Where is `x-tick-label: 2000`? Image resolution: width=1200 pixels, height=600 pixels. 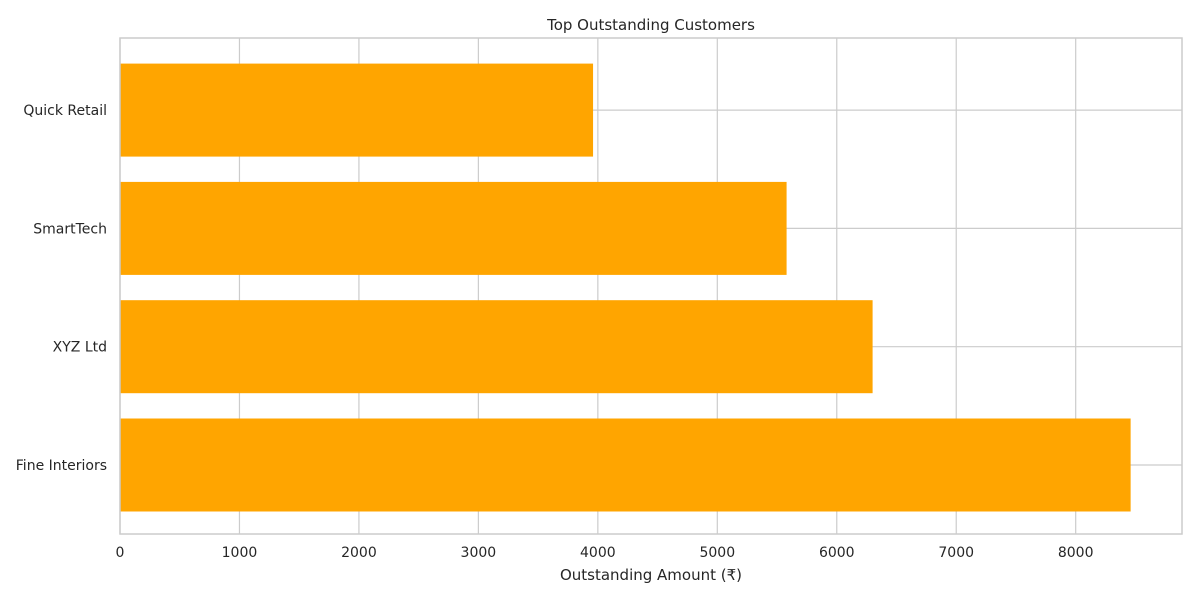 x-tick-label: 2000 is located at coordinates (359, 553).